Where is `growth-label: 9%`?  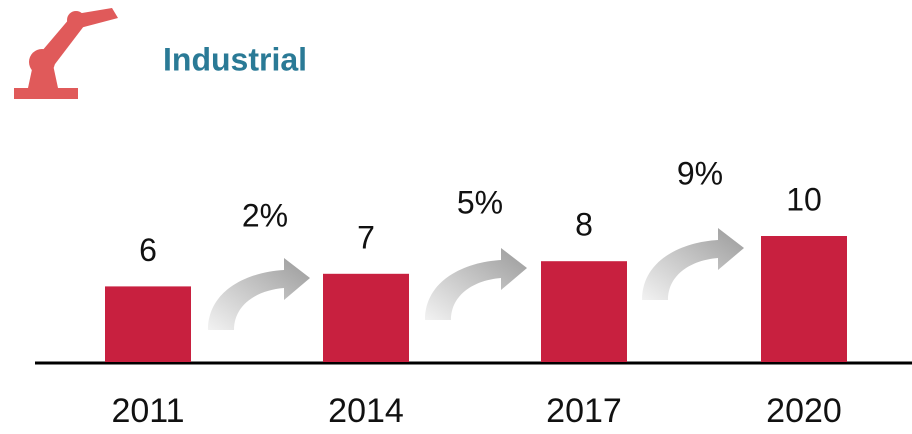
growth-label: 9% is located at coordinates (700, 173).